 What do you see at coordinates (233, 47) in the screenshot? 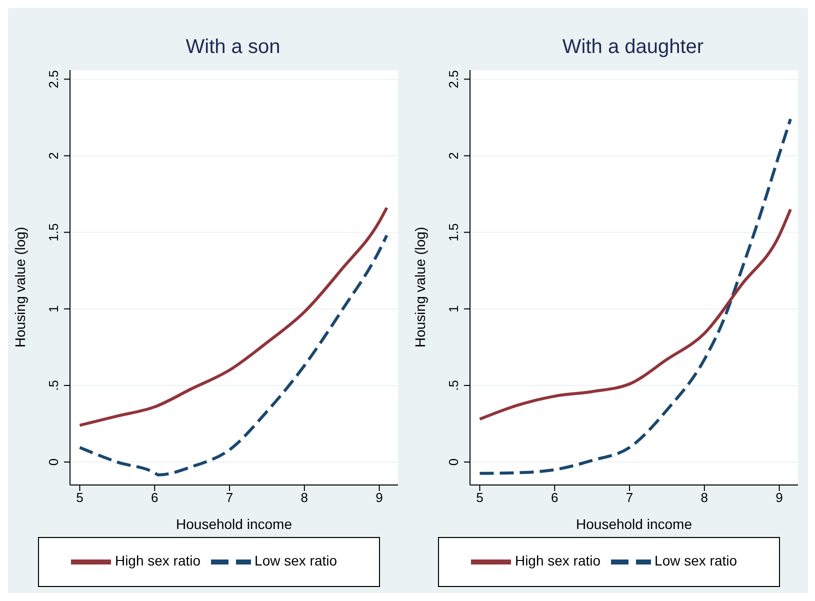
I see `chart-title: With a son` at bounding box center [233, 47].